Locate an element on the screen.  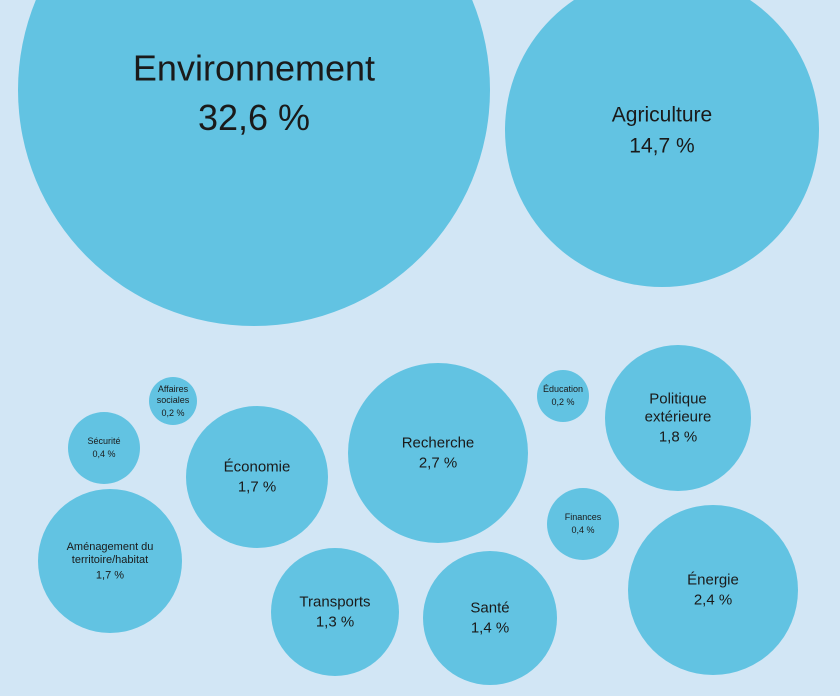
bubble-label-transports: Transports is located at coordinates (334, 601).